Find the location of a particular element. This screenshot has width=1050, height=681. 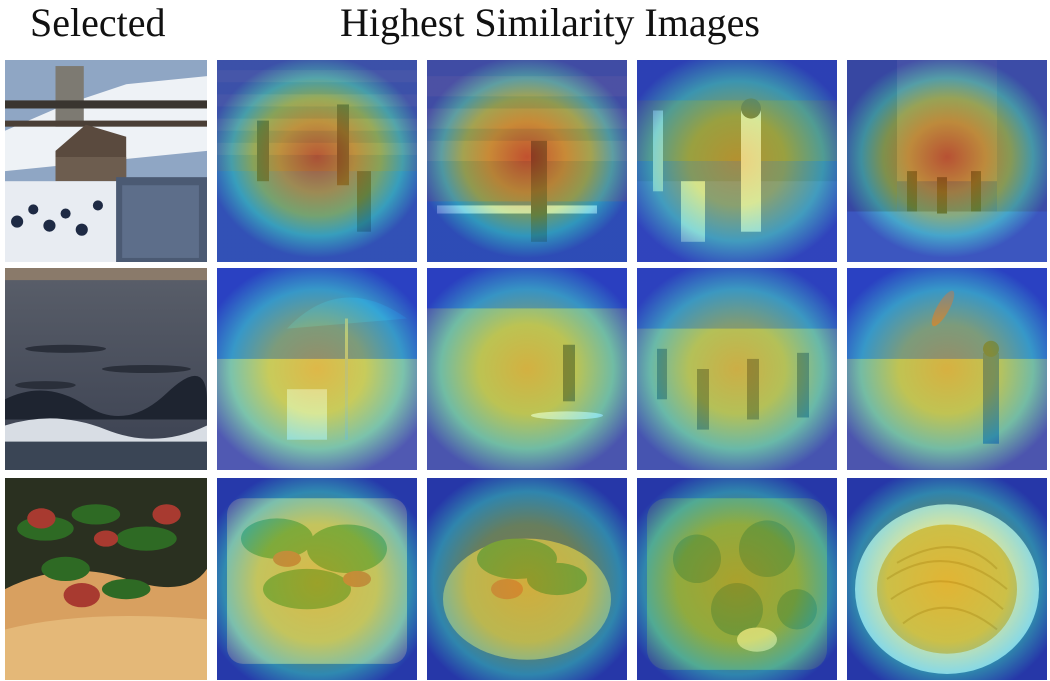

selected-image-ocean-waves is located at coordinates (106, 369).